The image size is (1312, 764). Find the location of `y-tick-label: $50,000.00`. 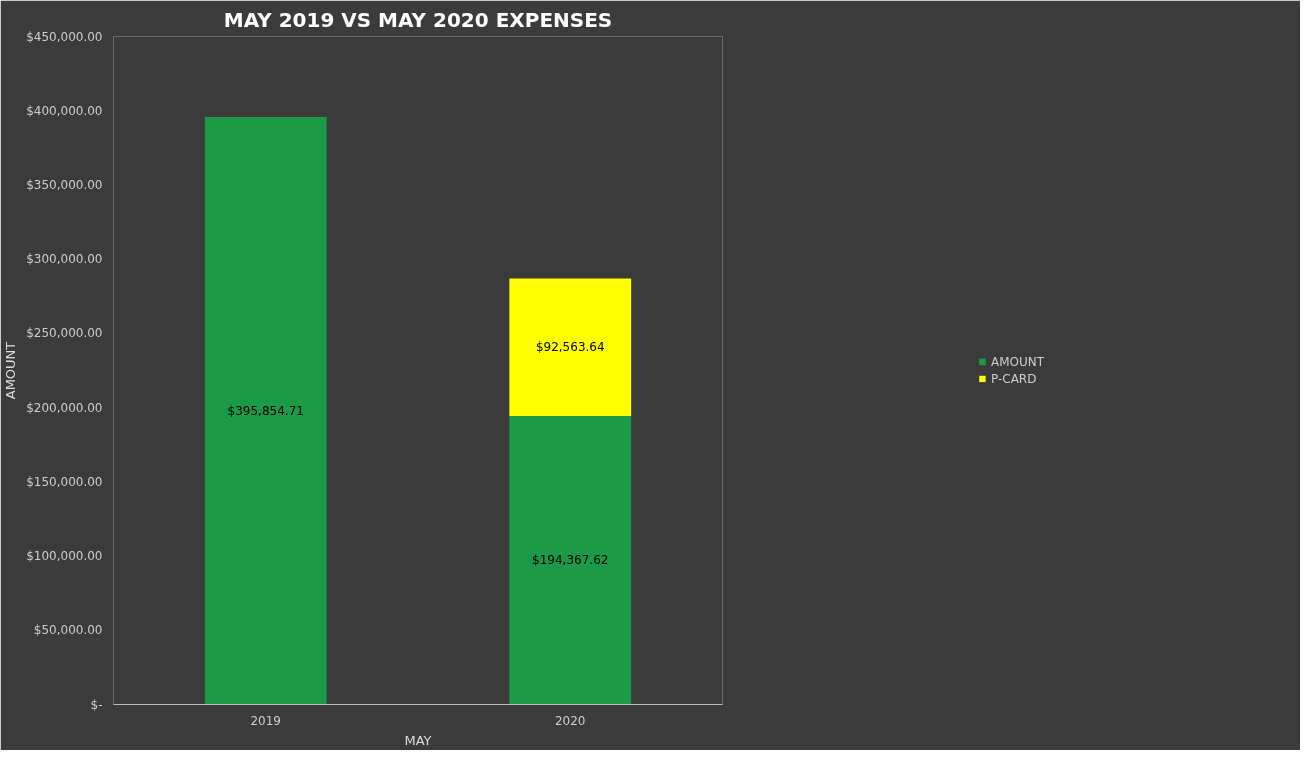

y-tick-label: $50,000.00 is located at coordinates (68, 630).